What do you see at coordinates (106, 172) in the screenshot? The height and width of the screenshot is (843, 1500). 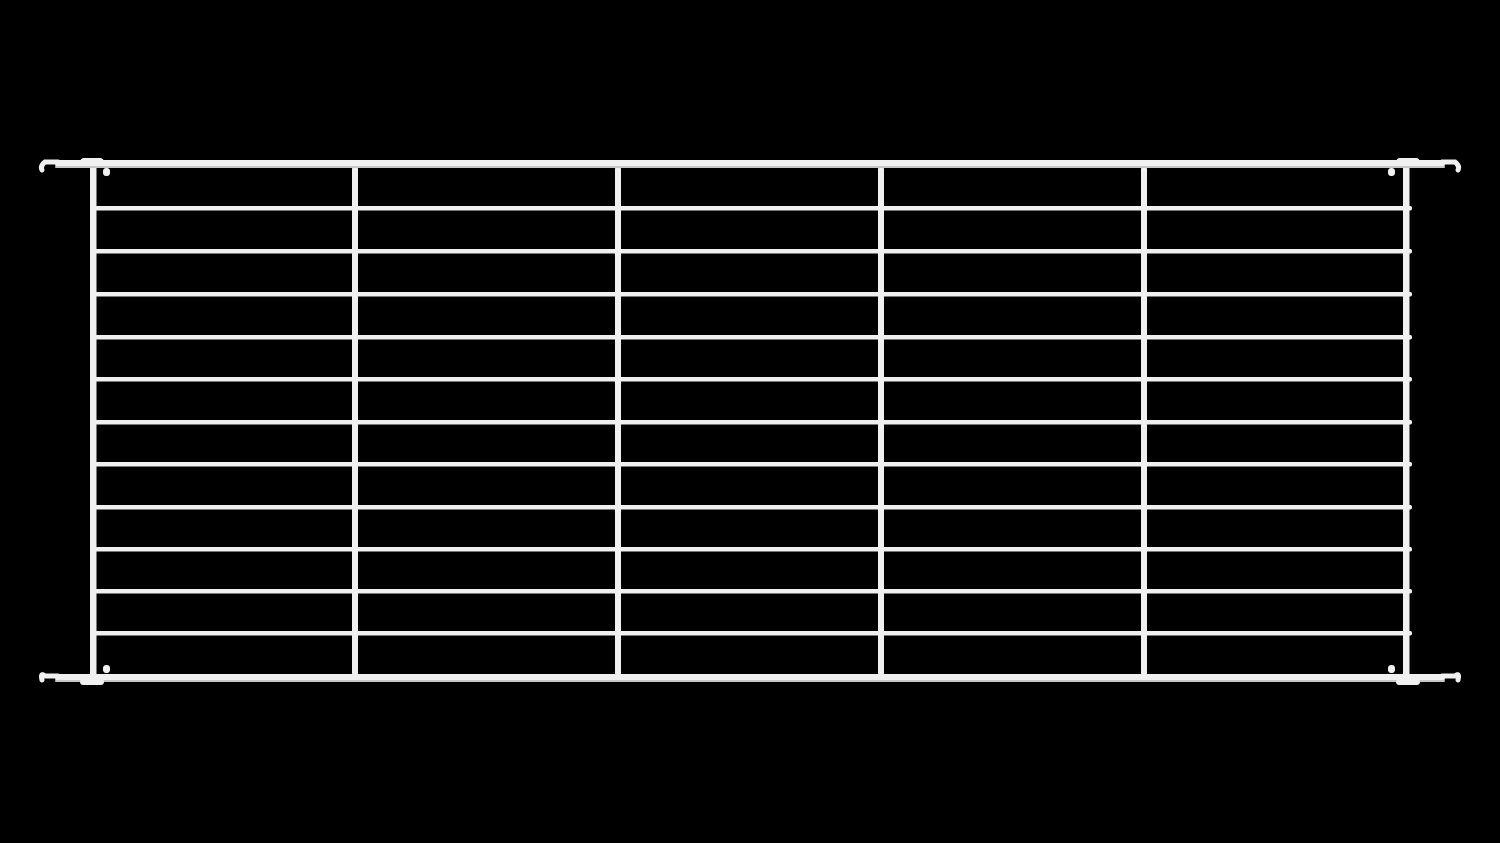 I see `top-left-tab` at bounding box center [106, 172].